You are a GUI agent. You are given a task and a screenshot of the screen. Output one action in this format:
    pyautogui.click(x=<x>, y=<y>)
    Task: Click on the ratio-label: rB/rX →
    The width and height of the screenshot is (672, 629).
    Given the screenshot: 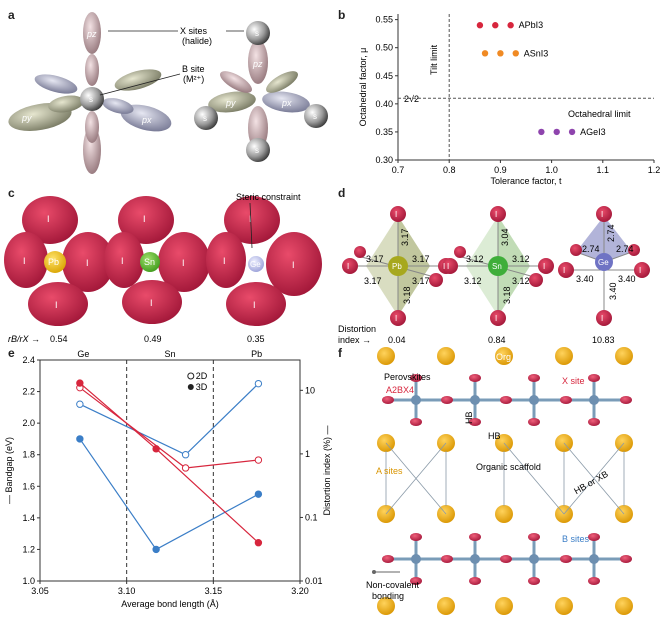 What is the action you would take?
    pyautogui.click(x=24, y=339)
    